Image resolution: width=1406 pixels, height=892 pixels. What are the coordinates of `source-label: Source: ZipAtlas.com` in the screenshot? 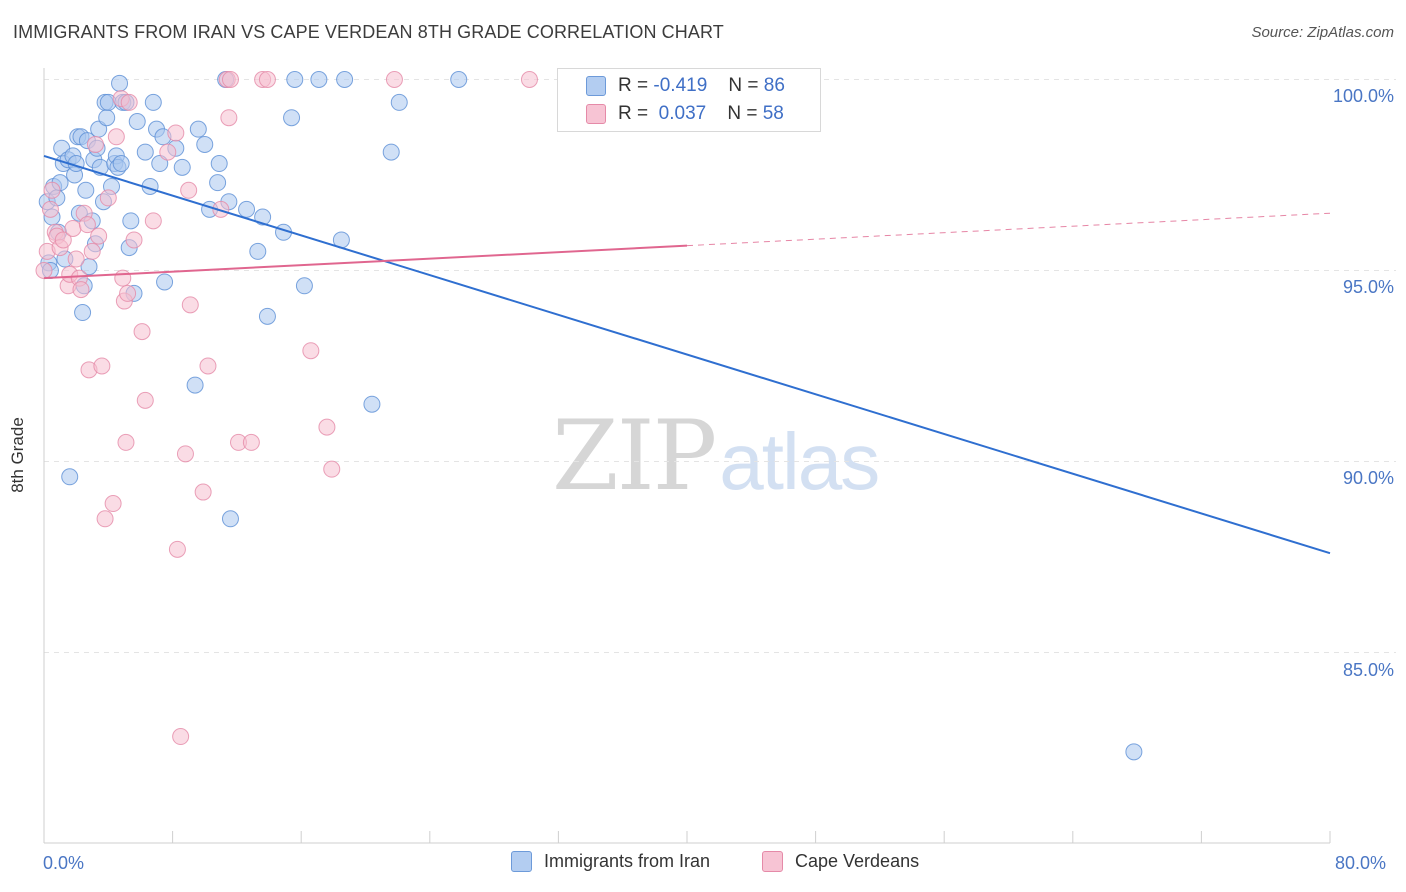 It's located at (1322, 32).